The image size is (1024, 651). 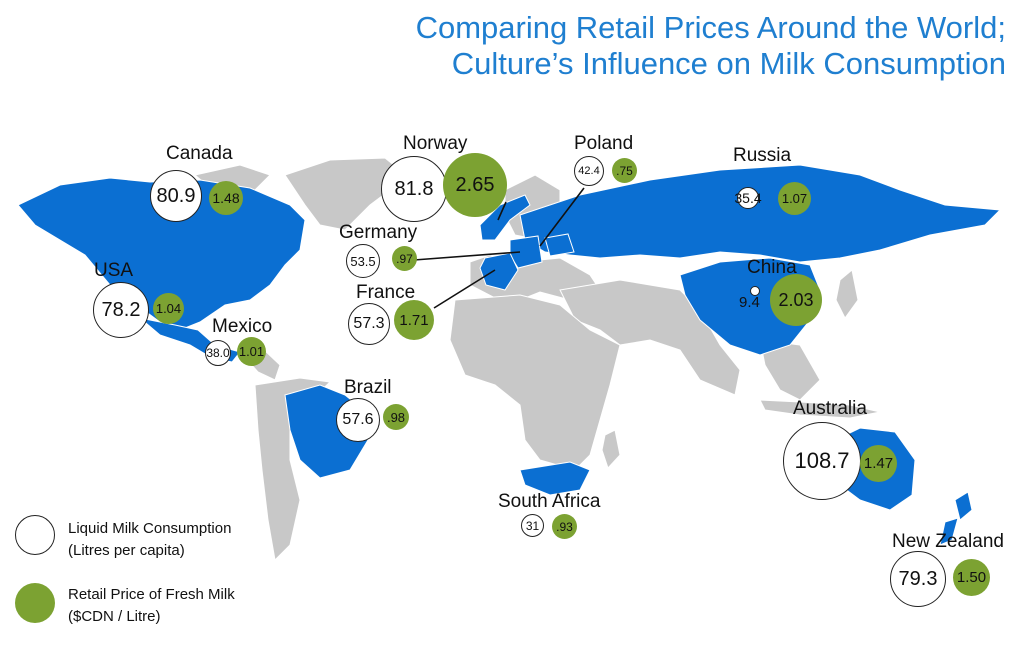 I want to click on bubble-consumption-south-africa: 31, so click(x=532, y=525).